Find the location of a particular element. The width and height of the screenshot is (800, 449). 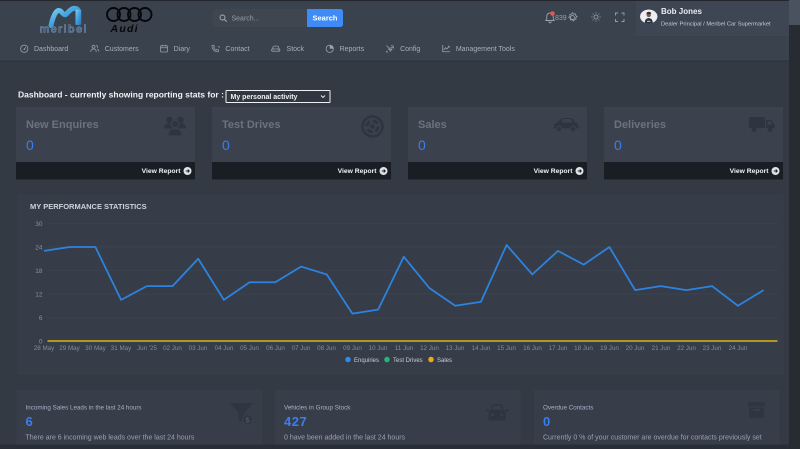

svg-text: 0 is located at coordinates (41, 342).